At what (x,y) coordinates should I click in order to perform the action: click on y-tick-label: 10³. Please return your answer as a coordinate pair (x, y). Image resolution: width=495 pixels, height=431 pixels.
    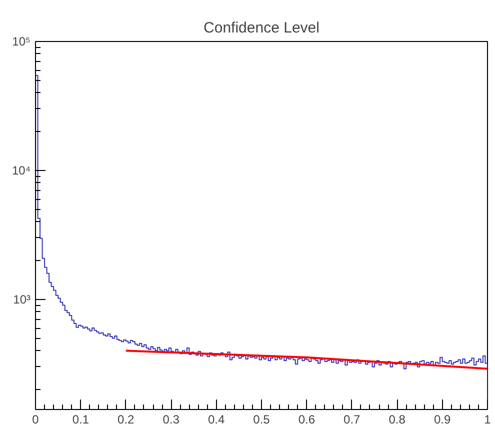
    Looking at the image, I should click on (22, 299).